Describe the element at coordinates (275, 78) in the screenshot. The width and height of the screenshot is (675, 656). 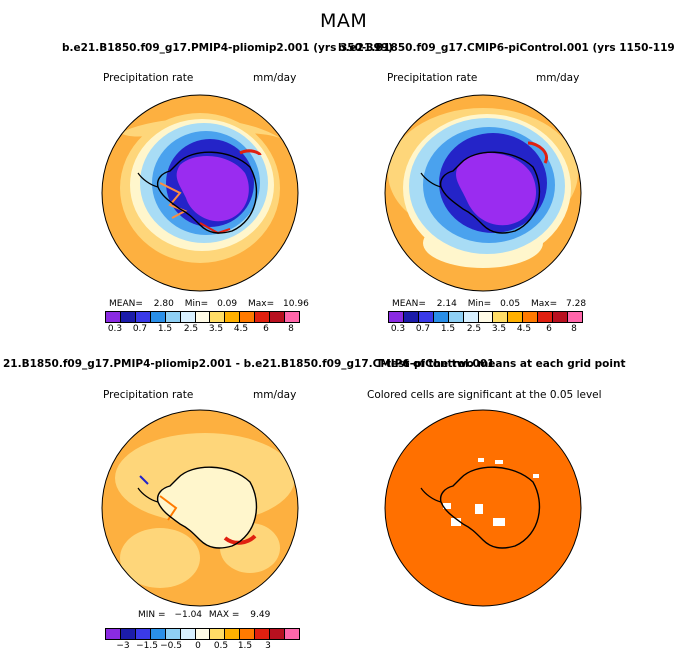
I see `tl-label-right: mm/day` at that location.